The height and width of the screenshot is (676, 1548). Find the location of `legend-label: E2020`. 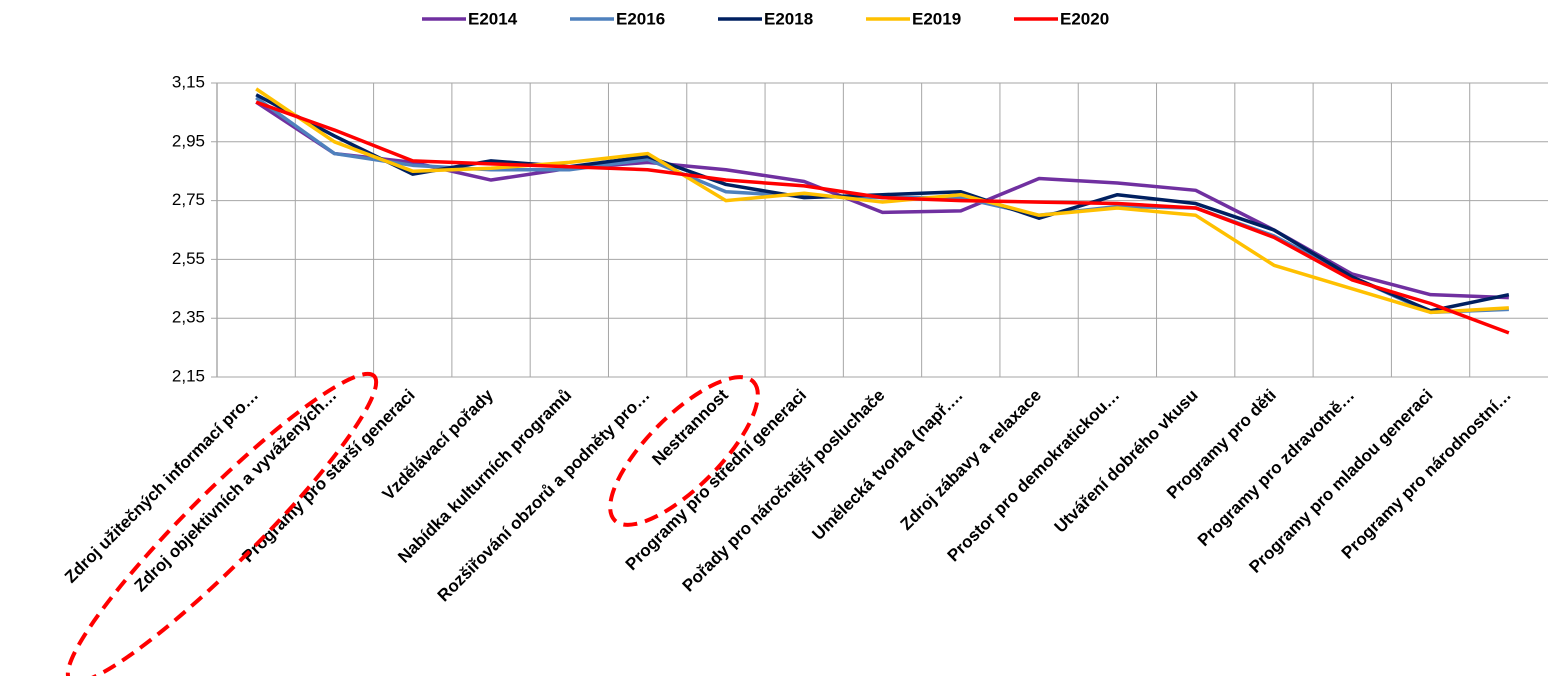

legend-label: E2020 is located at coordinates (1084, 18).